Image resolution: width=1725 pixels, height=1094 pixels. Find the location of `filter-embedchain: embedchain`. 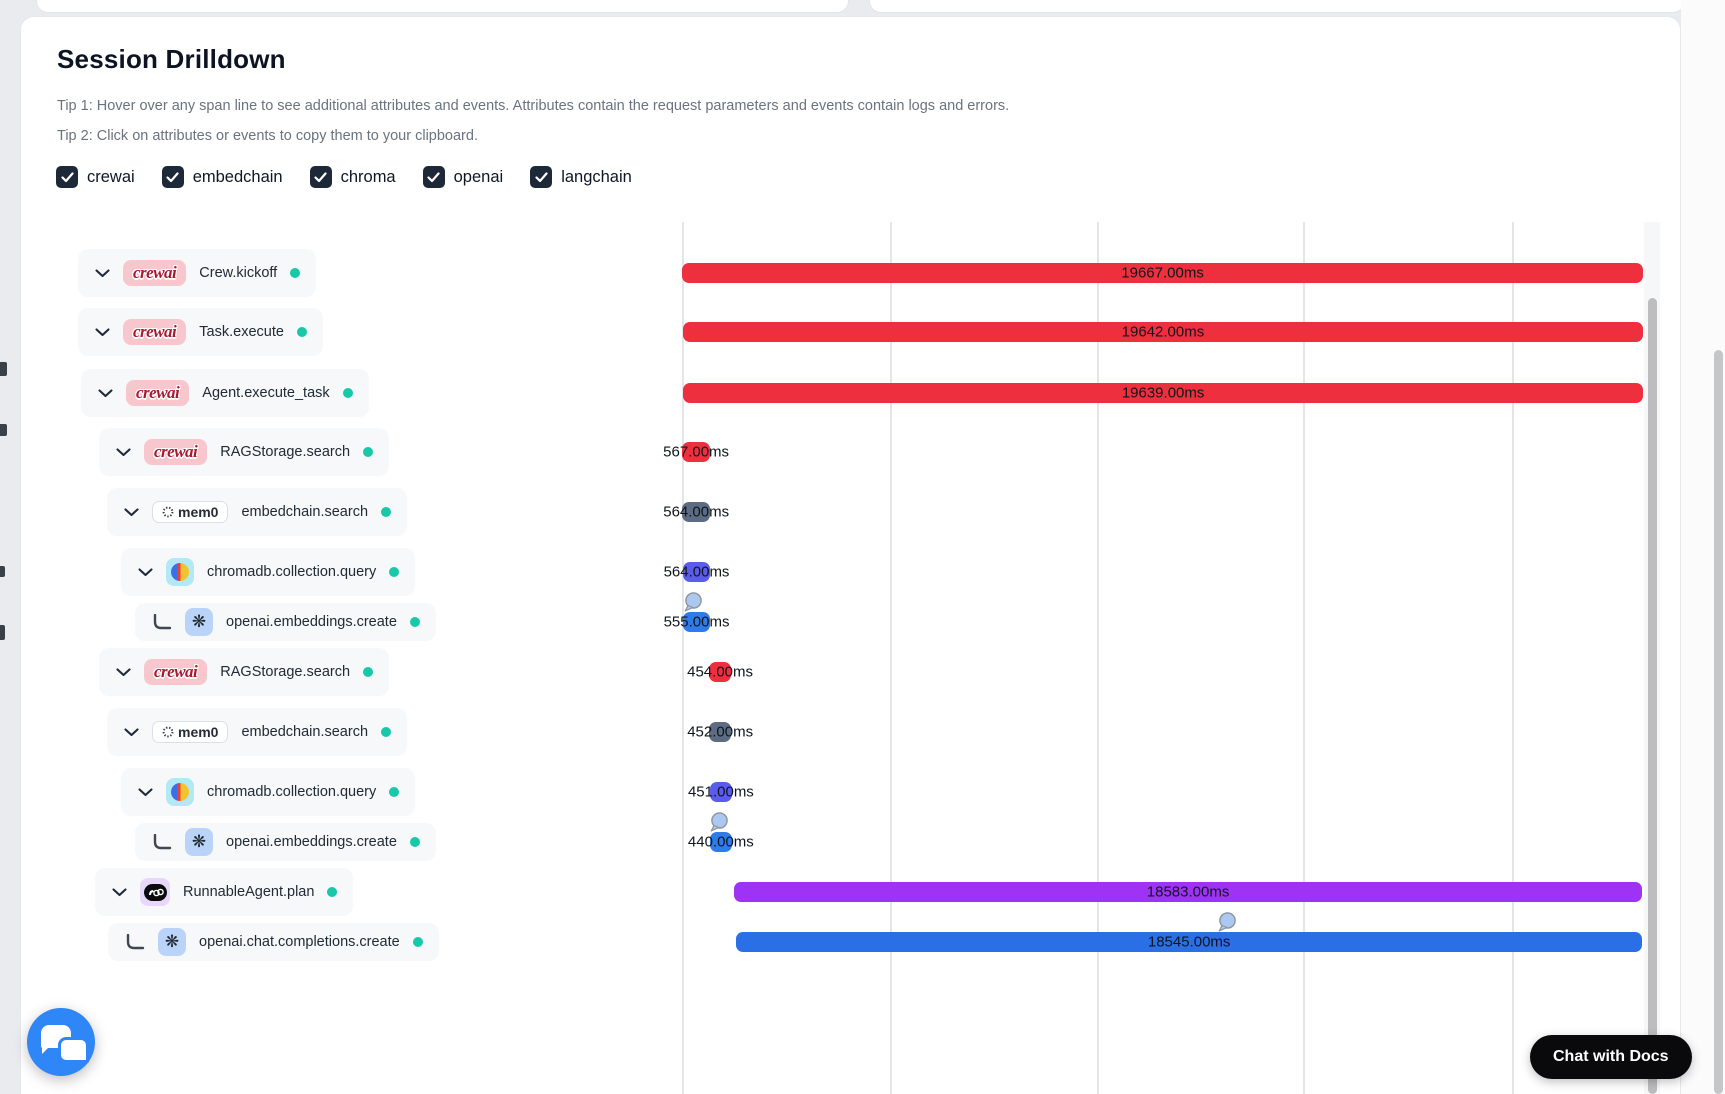

filter-embedchain: embedchain is located at coordinates (222, 177).